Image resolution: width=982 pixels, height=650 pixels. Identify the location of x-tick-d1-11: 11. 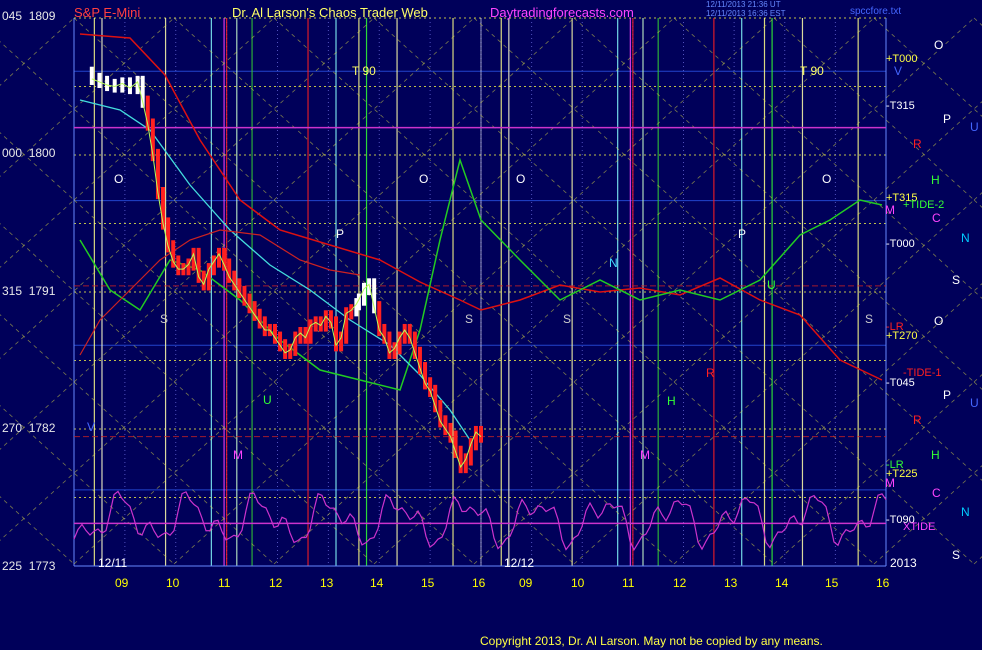
(224, 583).